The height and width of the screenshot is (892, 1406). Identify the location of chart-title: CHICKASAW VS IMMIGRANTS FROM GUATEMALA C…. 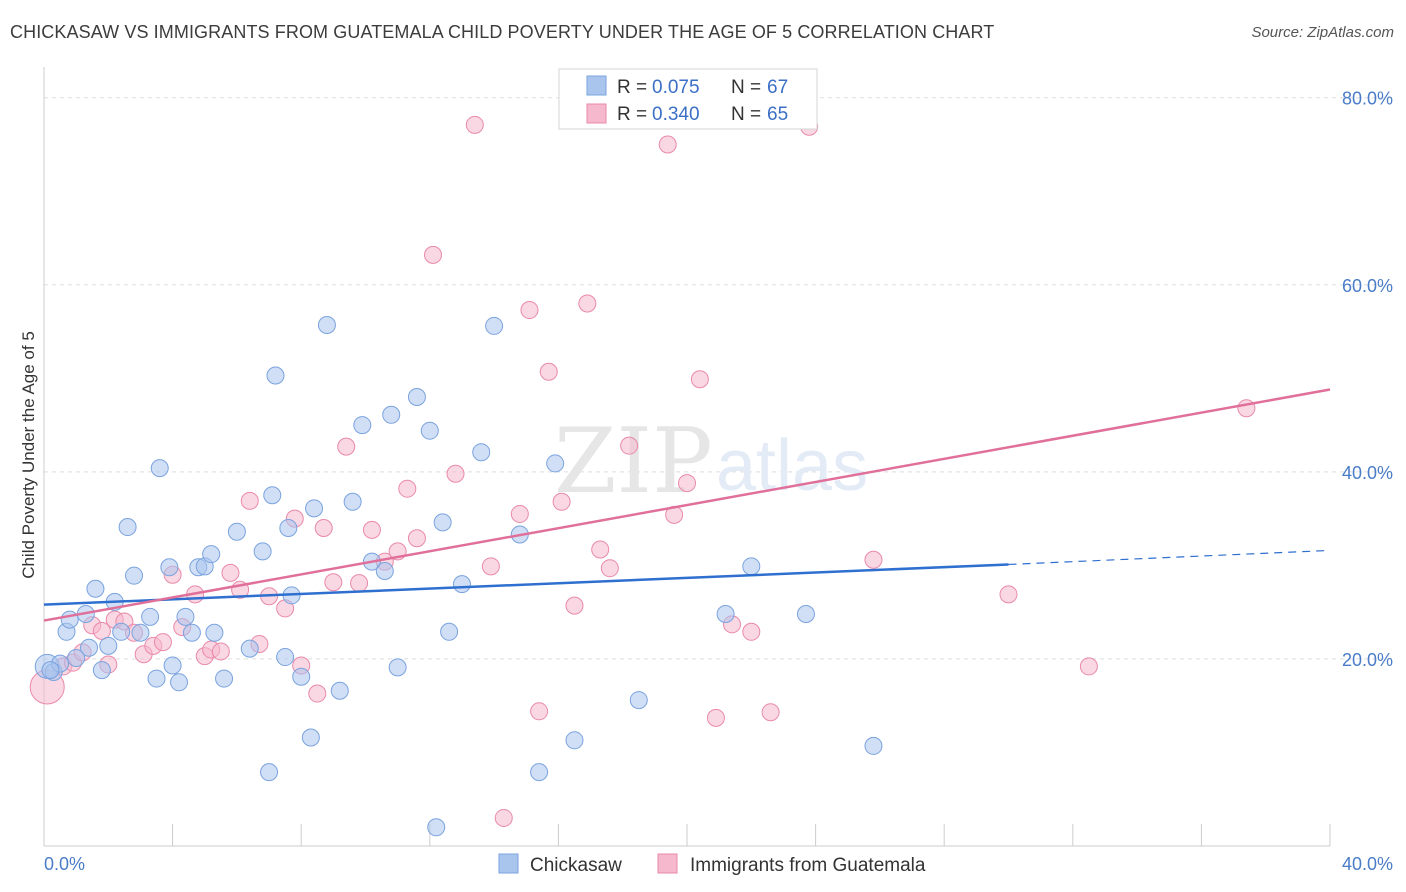
(502, 32).